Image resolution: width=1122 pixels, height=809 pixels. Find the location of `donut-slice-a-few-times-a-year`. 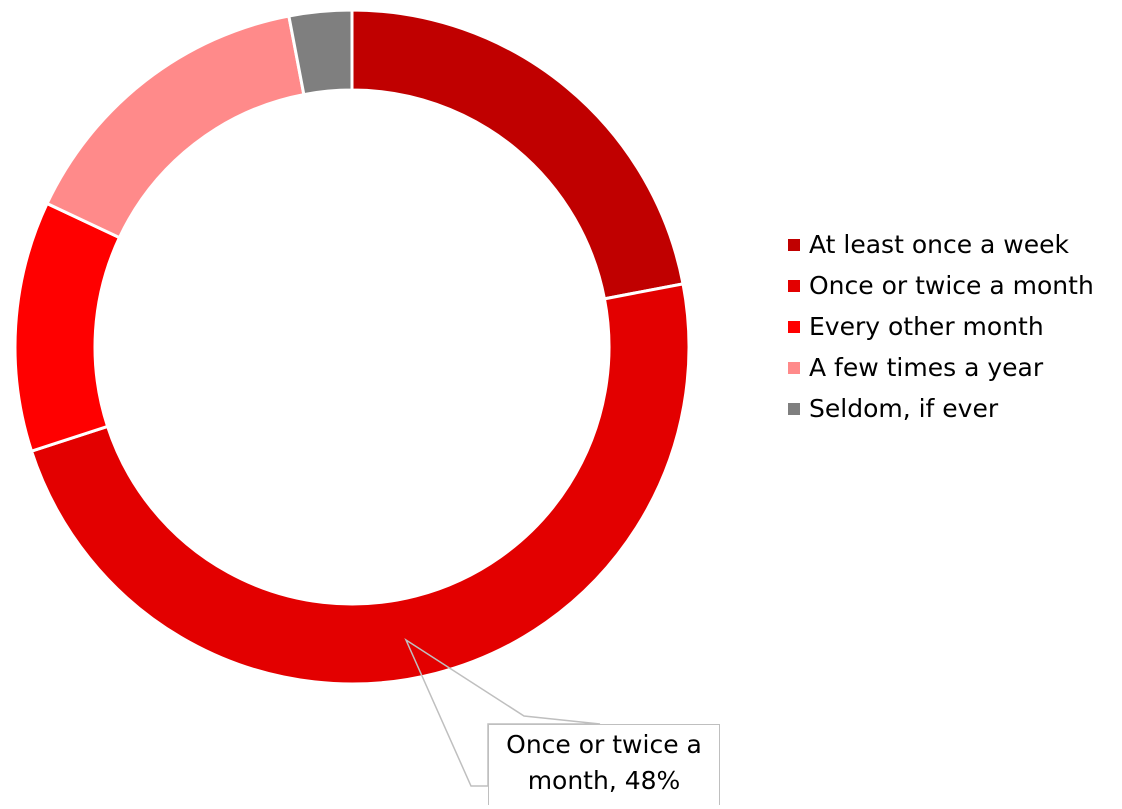

donut-slice-a-few-times-a-year is located at coordinates (175, 127).